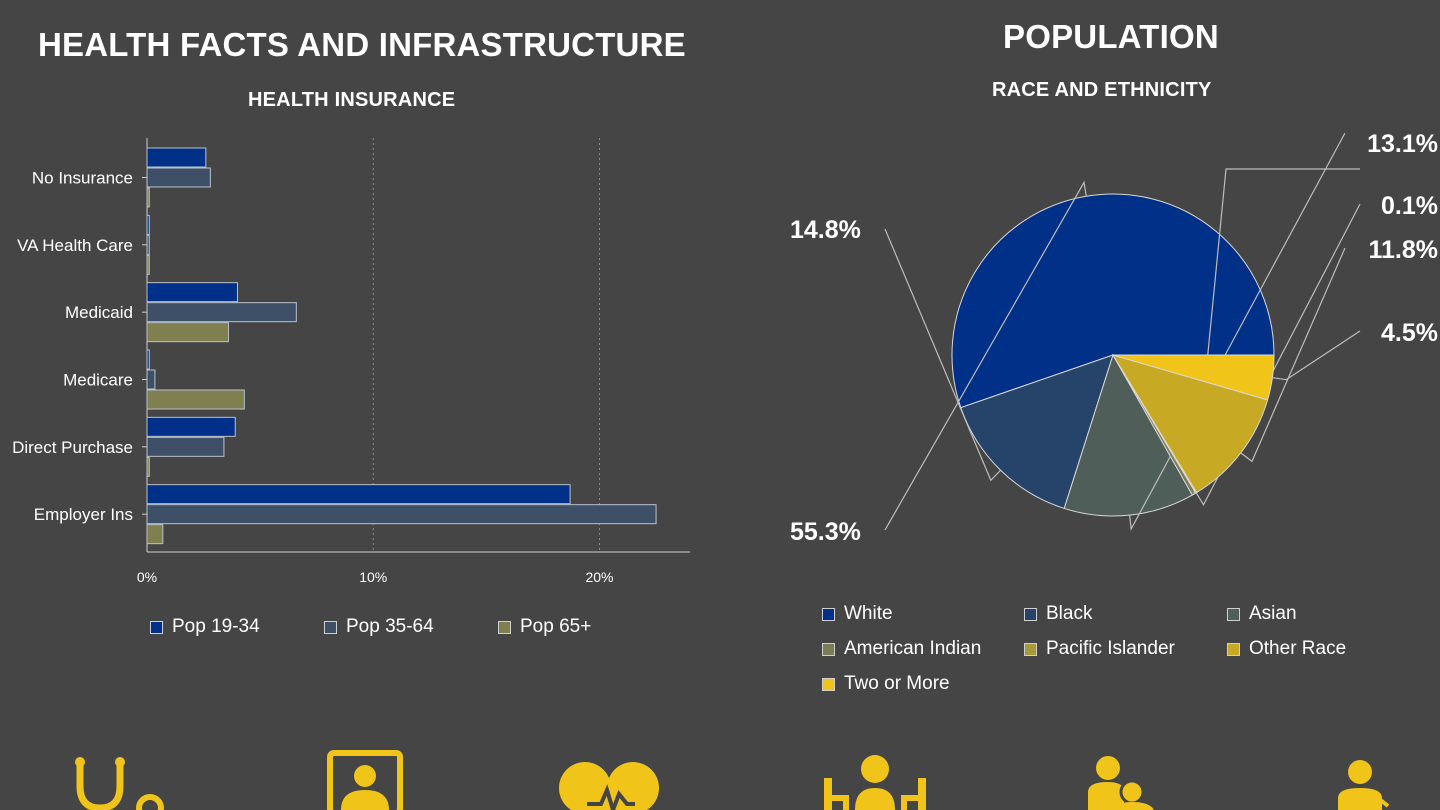 This screenshot has height=810, width=1440. What do you see at coordinates (825, 230) in the screenshot?
I see `pie-label-black: 14.8%` at bounding box center [825, 230].